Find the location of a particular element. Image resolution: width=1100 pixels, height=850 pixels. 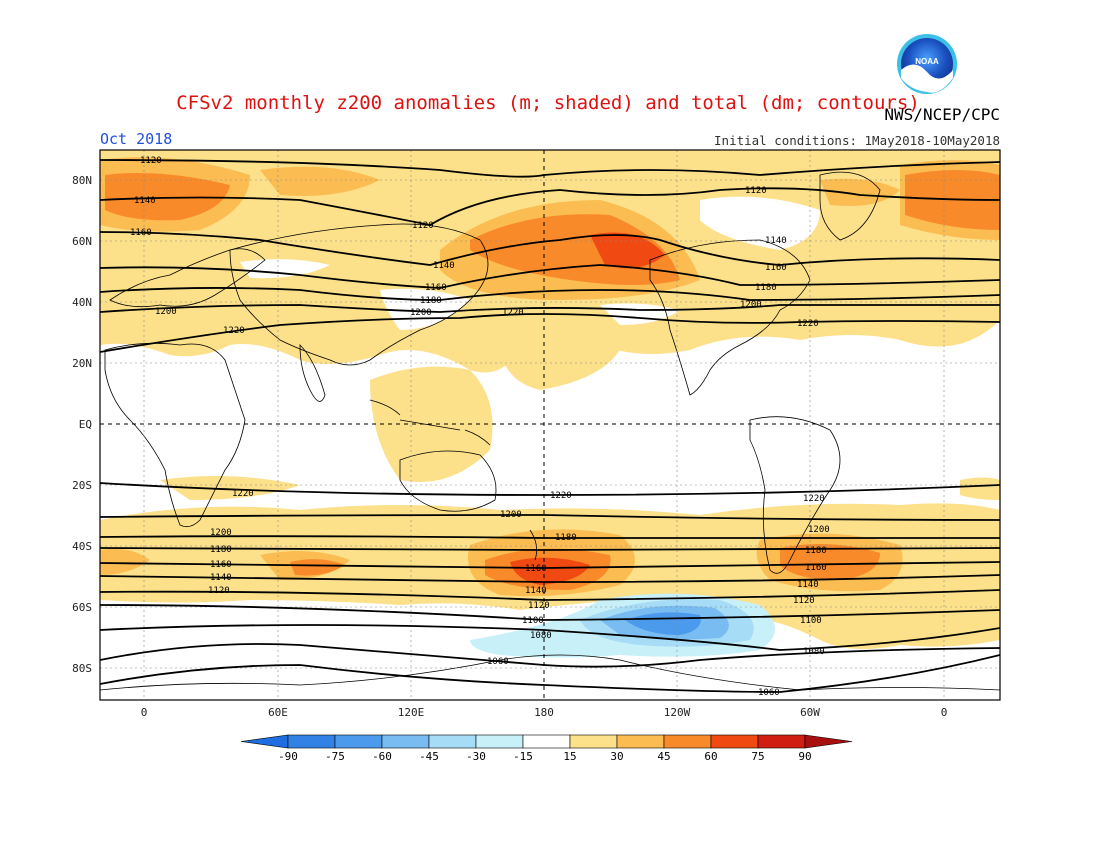

noaa-logo-text: NOAA is located at coordinates (927, 61).